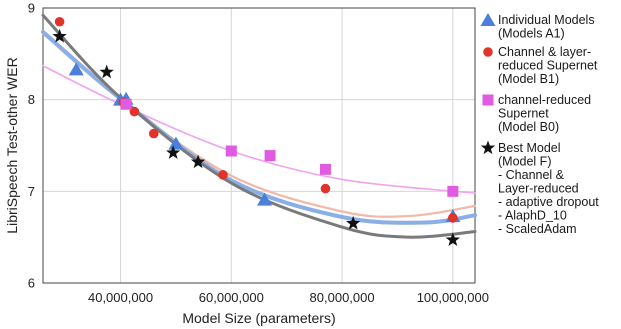 The height and width of the screenshot is (329, 621). Describe the element at coordinates (31, 283) in the screenshot. I see `y-tick-label: 6` at that location.